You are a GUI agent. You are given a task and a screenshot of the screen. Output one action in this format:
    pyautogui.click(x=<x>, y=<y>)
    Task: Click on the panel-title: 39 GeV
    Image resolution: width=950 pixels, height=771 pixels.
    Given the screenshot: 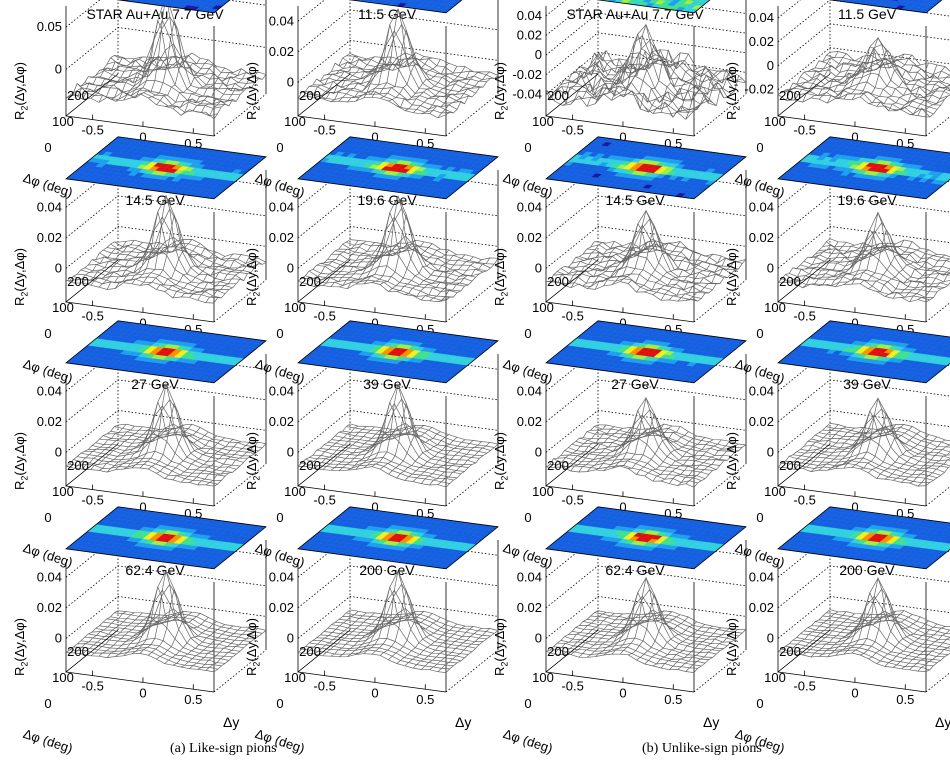 What is the action you would take?
    pyautogui.click(x=867, y=384)
    